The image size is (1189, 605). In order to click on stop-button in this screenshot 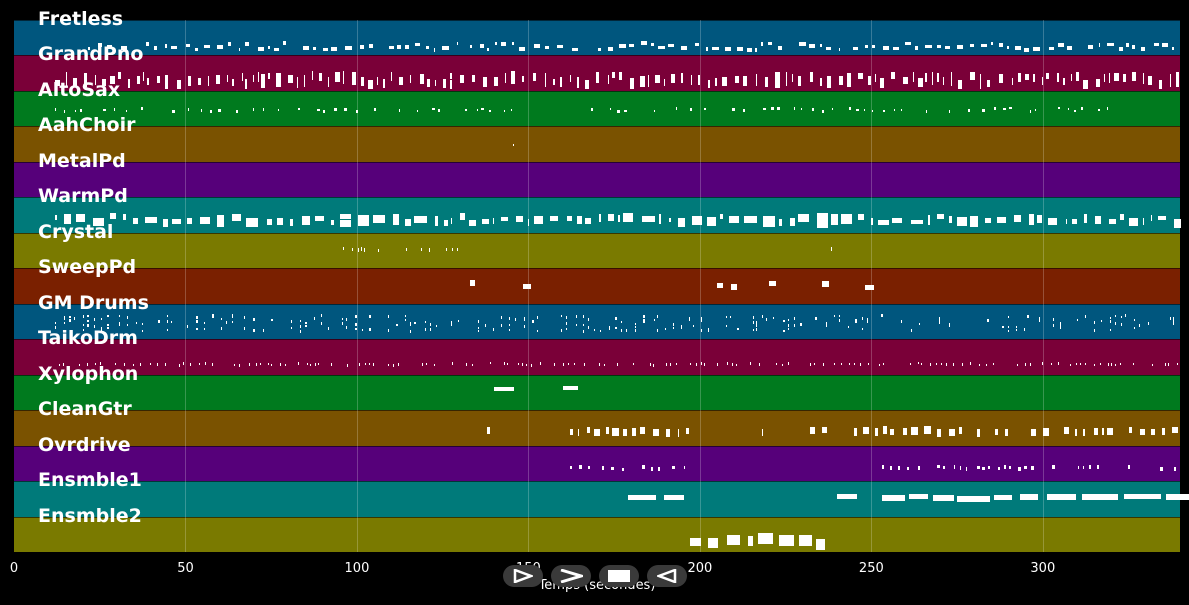, I will do `click(619, 576)`.